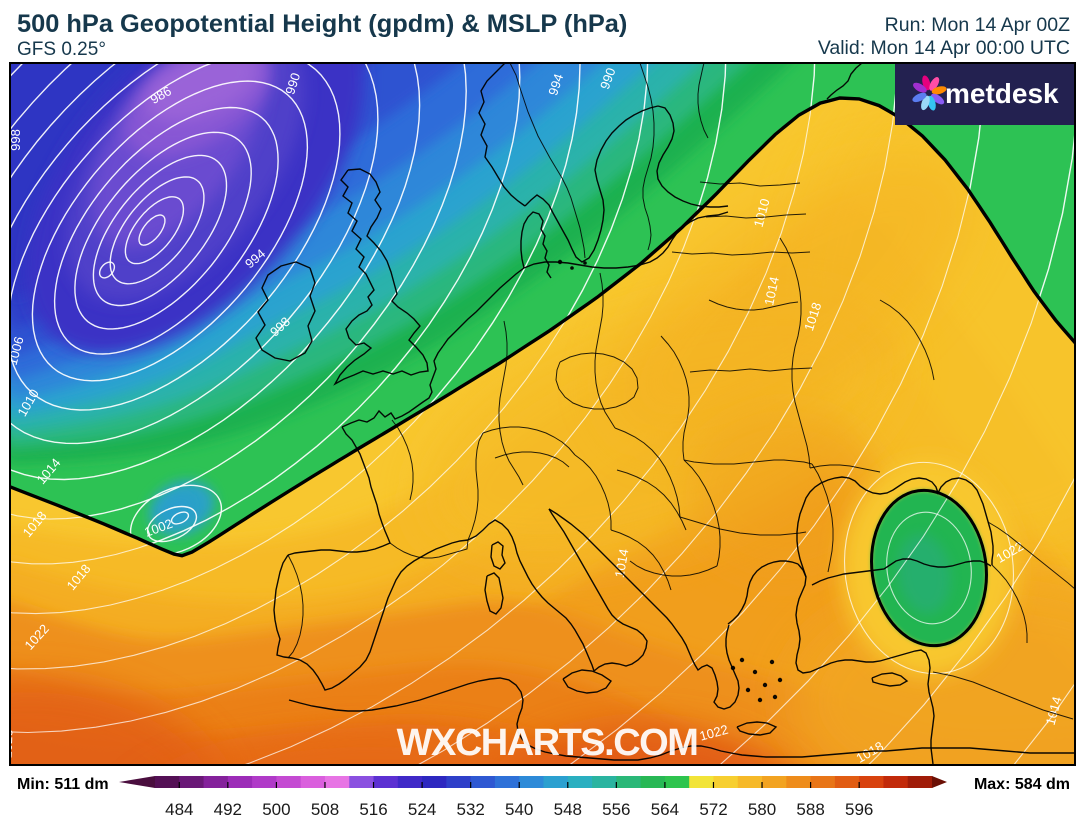  Describe the element at coordinates (810, 809) in the screenshot. I see `svg-text: 588` at that location.